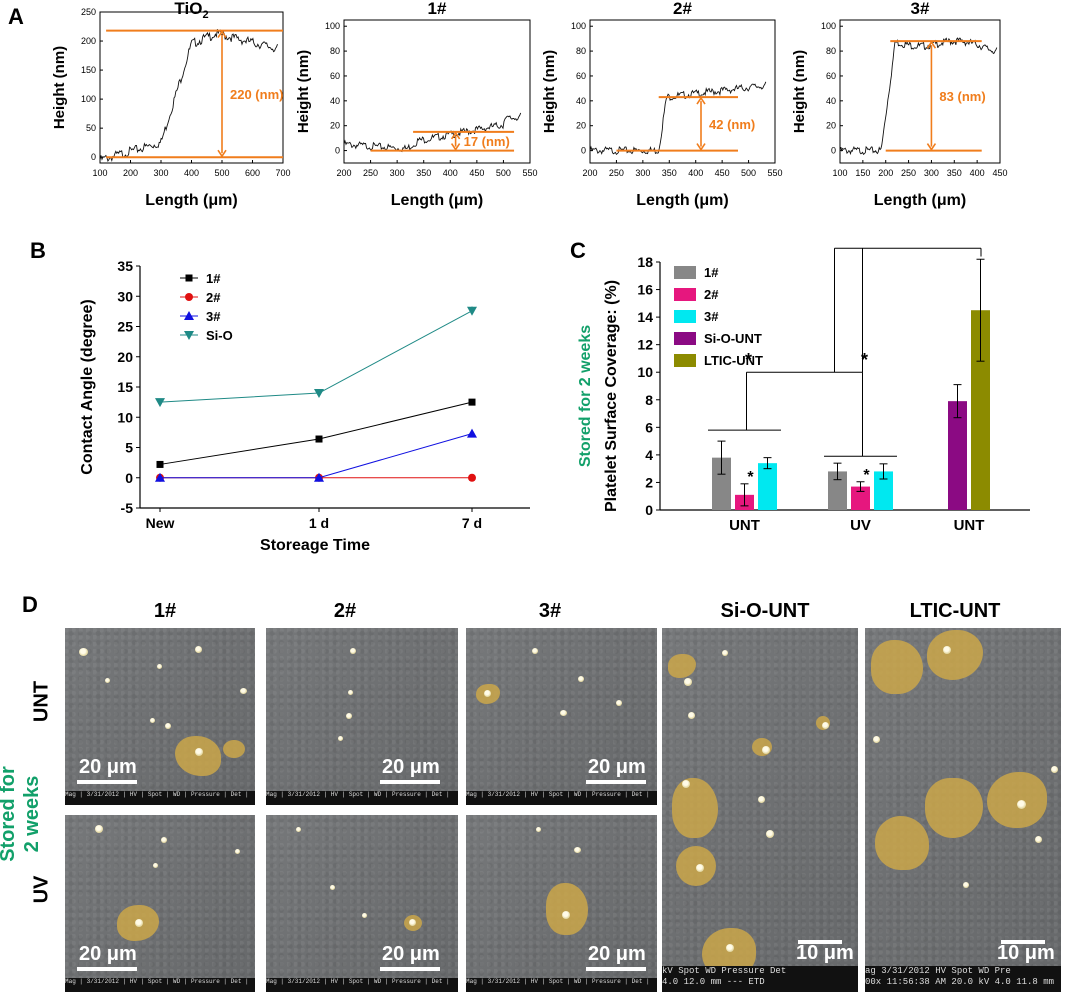 The height and width of the screenshot is (994, 1065). I want to click on x-tick-label: 200, so click(885, 173).